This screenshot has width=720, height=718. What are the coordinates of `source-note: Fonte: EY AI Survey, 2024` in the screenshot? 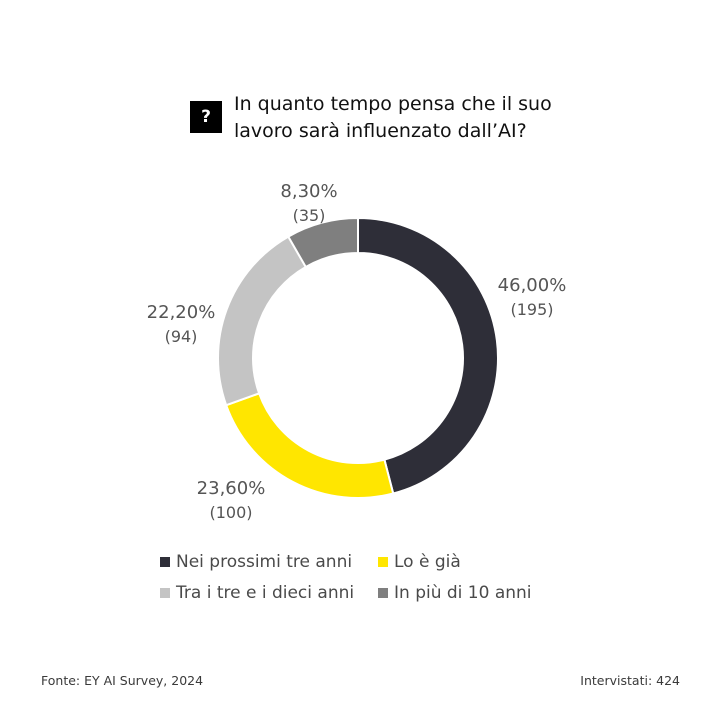 It's located at (122, 680).